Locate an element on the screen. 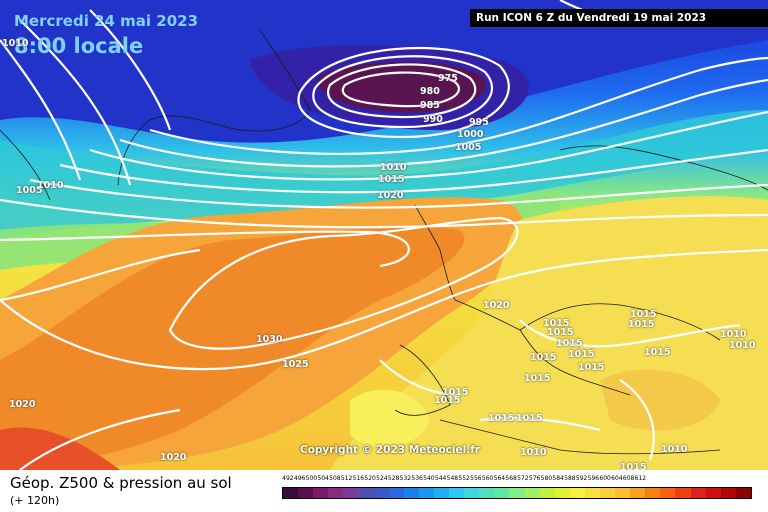  scale-label: 524 is located at coordinates (382, 478).